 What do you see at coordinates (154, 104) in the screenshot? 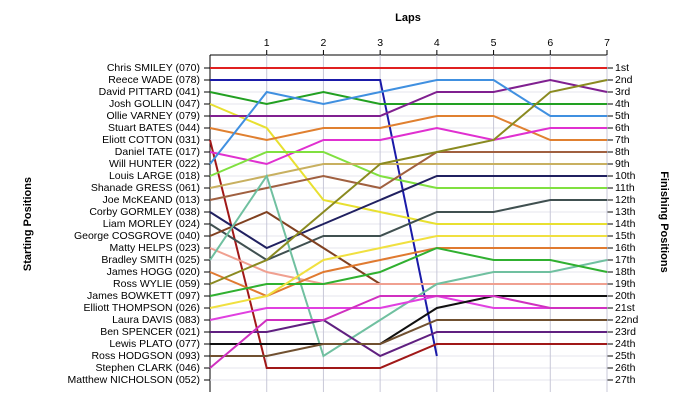
I see `start-label: Josh GOLLIN (047)` at bounding box center [154, 104].